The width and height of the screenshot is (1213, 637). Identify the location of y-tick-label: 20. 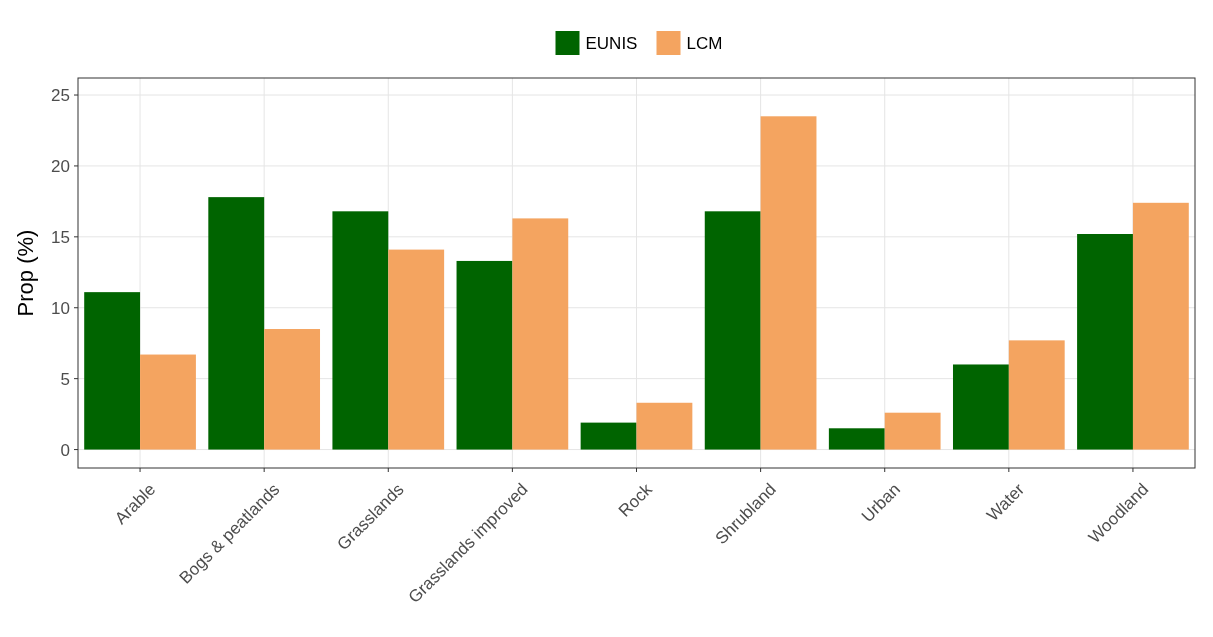
(60, 166).